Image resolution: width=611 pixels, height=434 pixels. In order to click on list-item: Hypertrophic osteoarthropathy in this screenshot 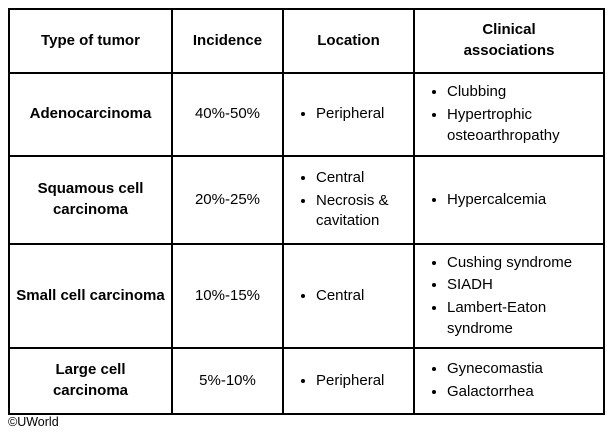, I will do `click(522, 125)`.